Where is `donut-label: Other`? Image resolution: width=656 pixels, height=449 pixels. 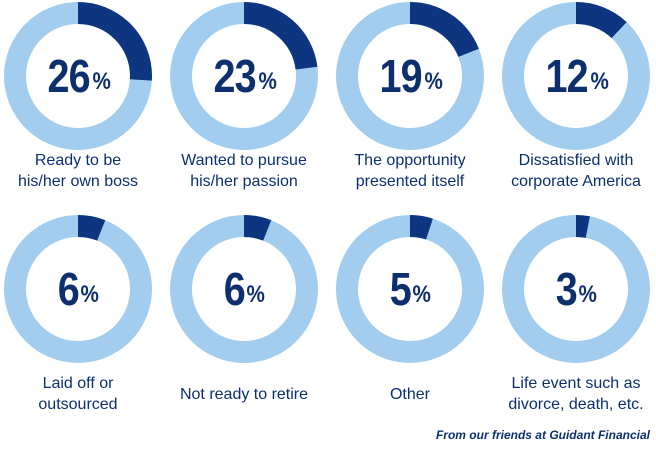
donut-label: Other is located at coordinates (410, 394).